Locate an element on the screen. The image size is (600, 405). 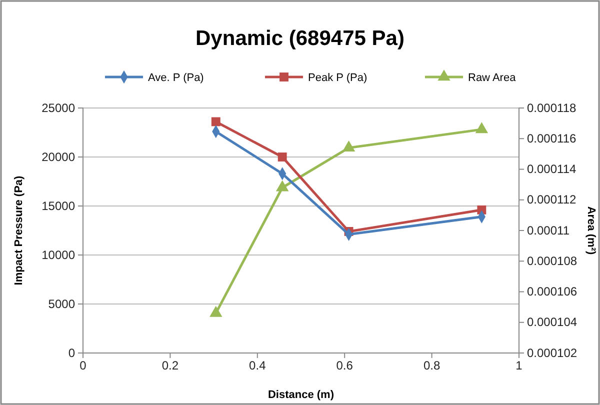
x-tick-label: 0.4 is located at coordinates (257, 365).